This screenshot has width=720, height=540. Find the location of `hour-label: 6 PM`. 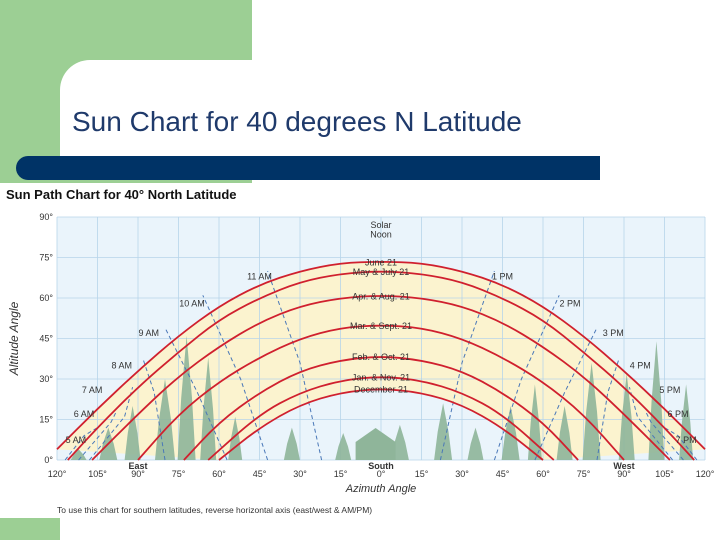

hour-label: 6 PM is located at coordinates (677, 414).